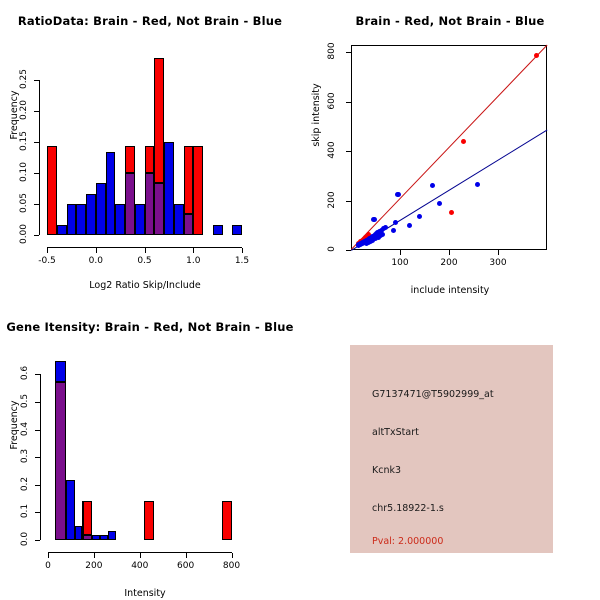  I want to click on gene-y-axis-title: Frequency, so click(14, 425).